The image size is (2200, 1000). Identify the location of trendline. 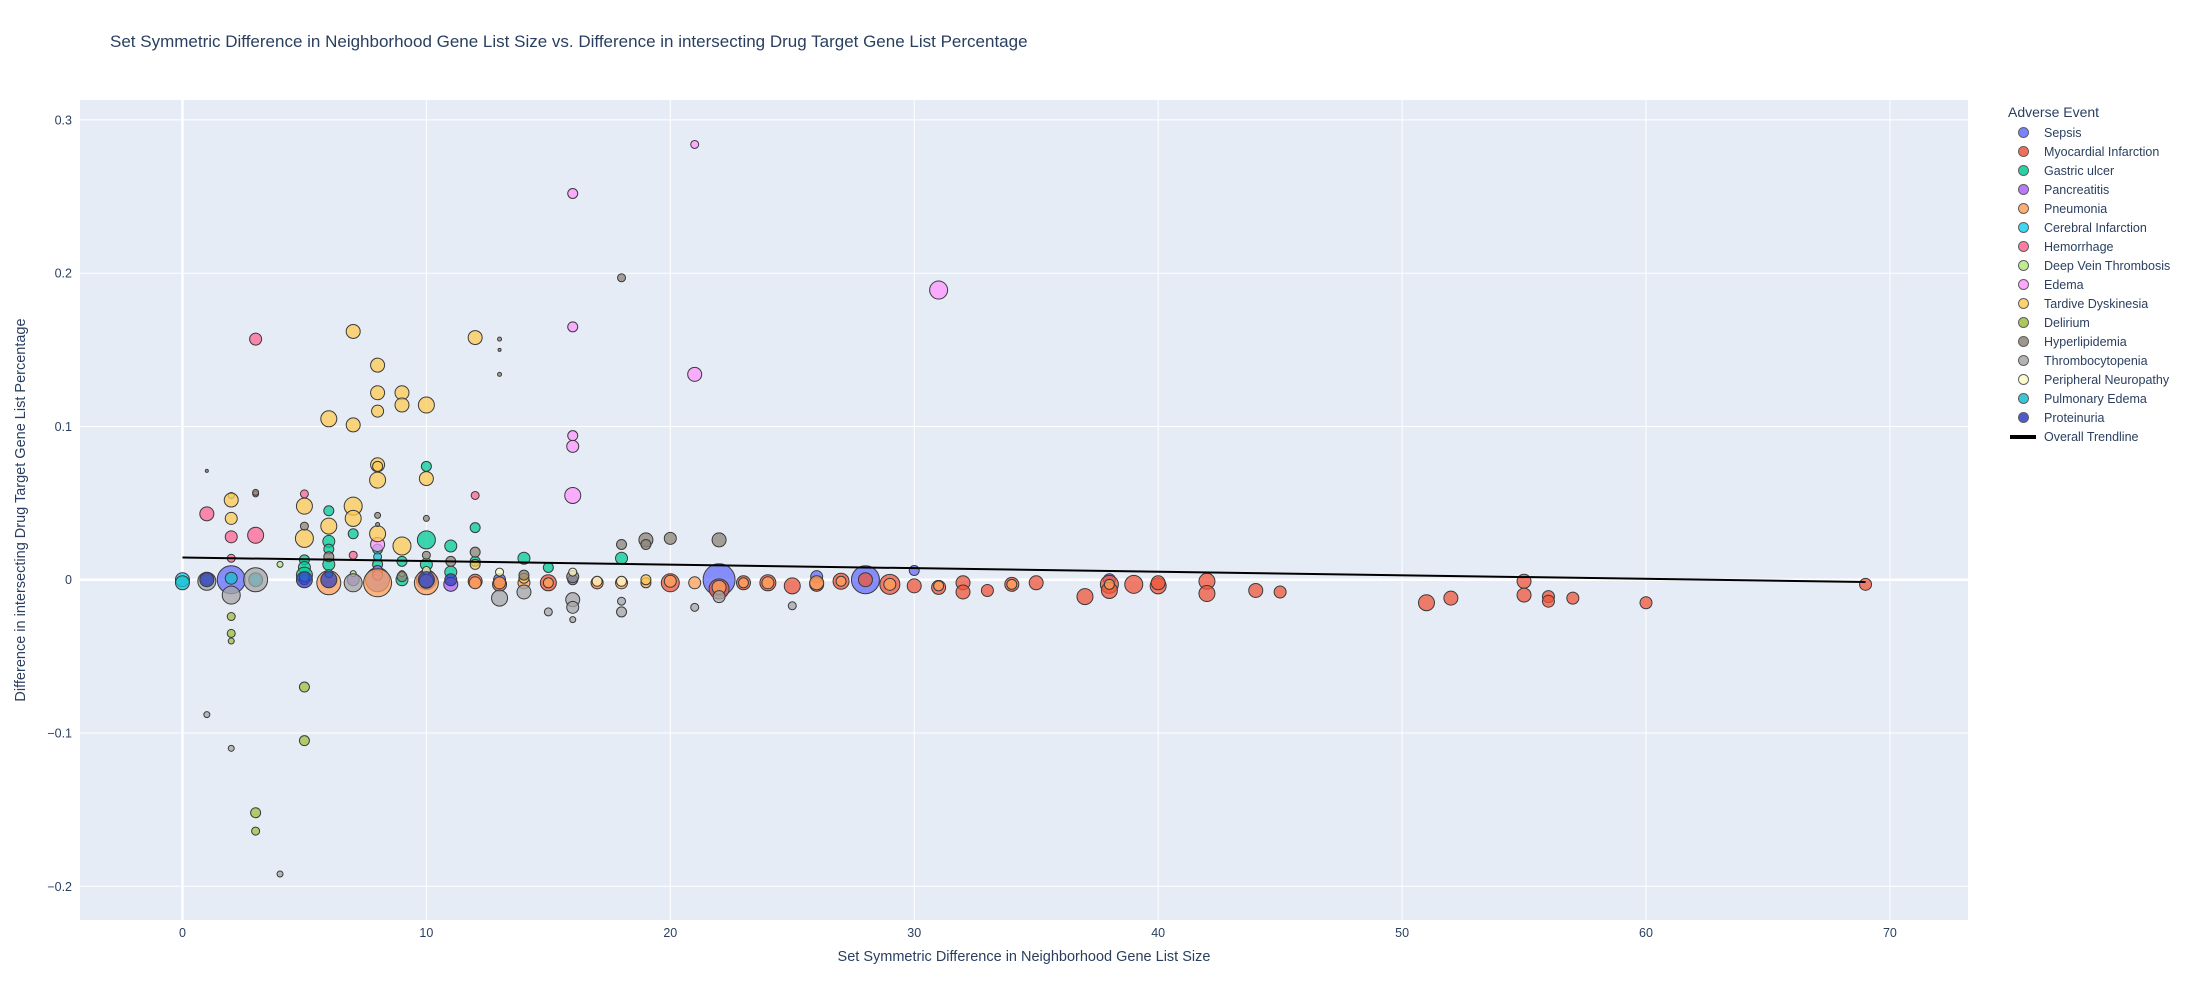
(1024, 570).